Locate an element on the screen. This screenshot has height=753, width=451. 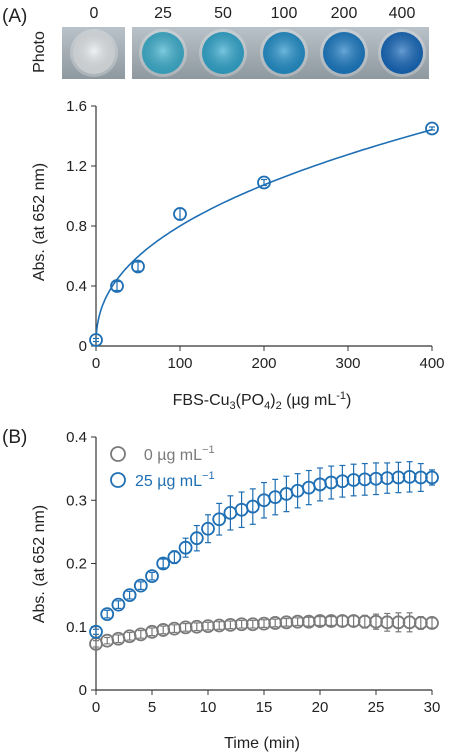
chart-b-y-tick-label: 0.1 is located at coordinates (76, 627).